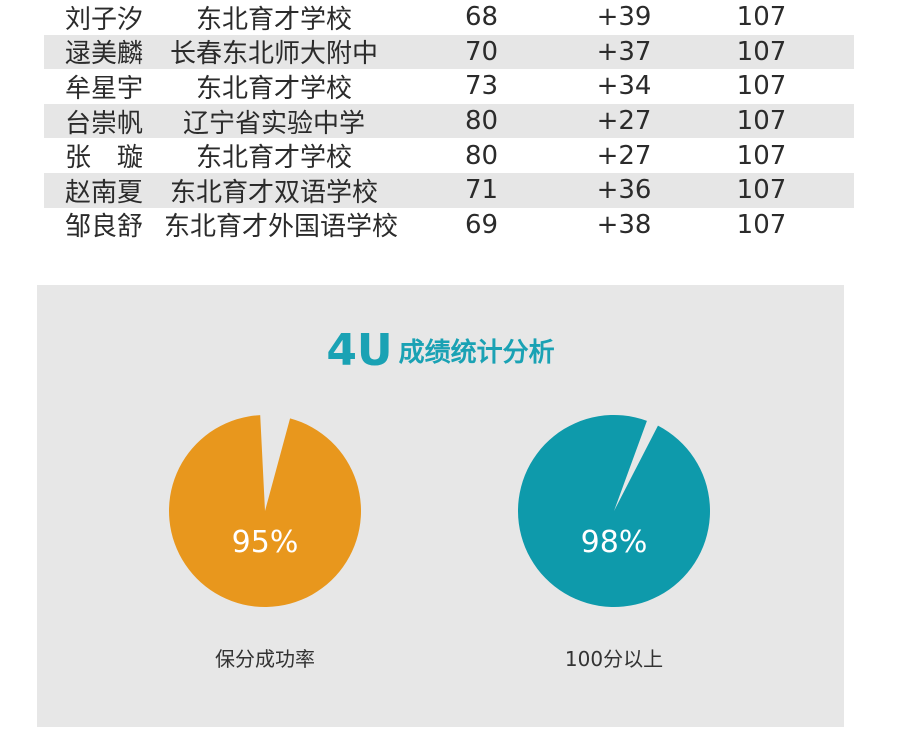 The height and width of the screenshot is (744, 900). I want to click on score-gain: +36, so click(624, 190).